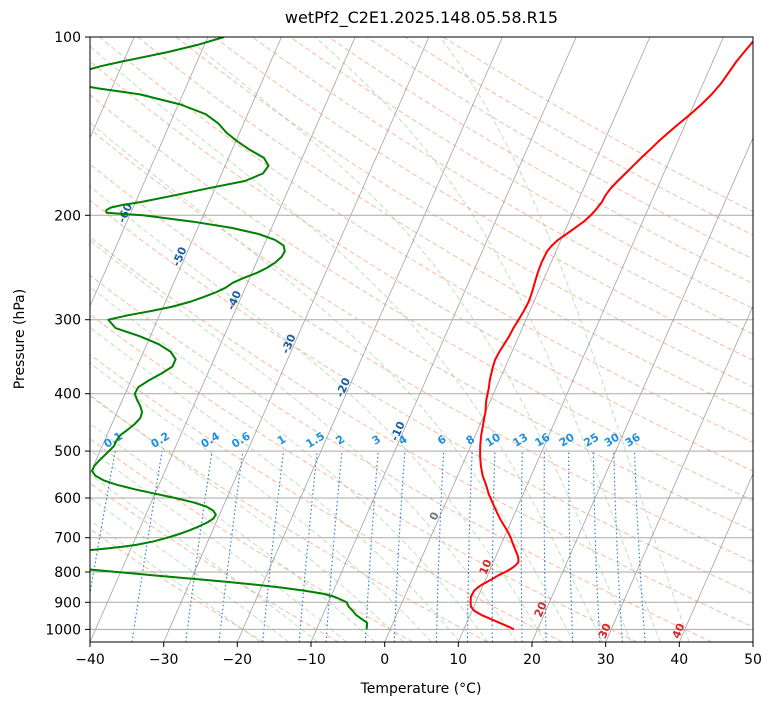 This screenshot has height=708, width=775. I want to click on x-tick-label: 40, so click(679, 660).